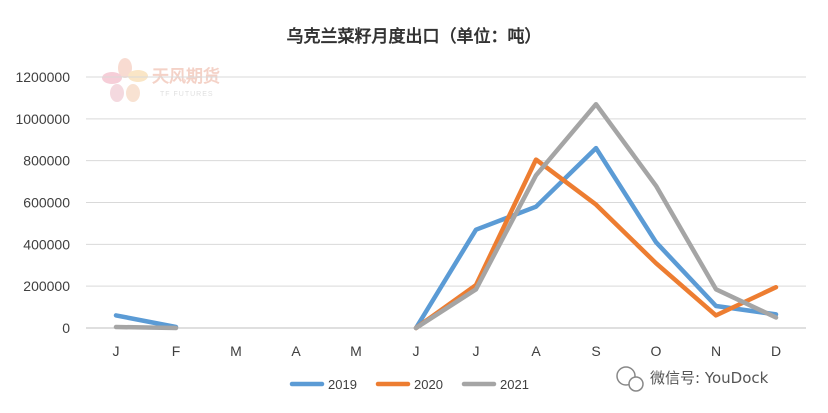 The width and height of the screenshot is (828, 413). I want to click on y-tick-label: 1000000, so click(42, 119).